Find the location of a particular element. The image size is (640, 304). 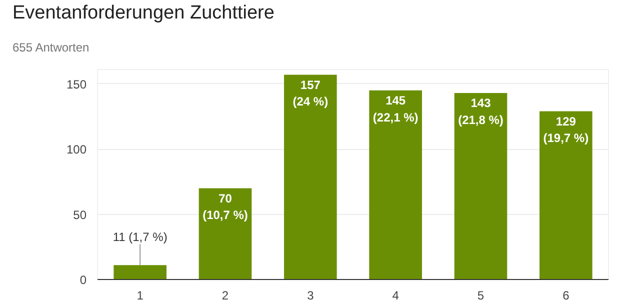

data-label: 157 (24 %) is located at coordinates (310, 93).